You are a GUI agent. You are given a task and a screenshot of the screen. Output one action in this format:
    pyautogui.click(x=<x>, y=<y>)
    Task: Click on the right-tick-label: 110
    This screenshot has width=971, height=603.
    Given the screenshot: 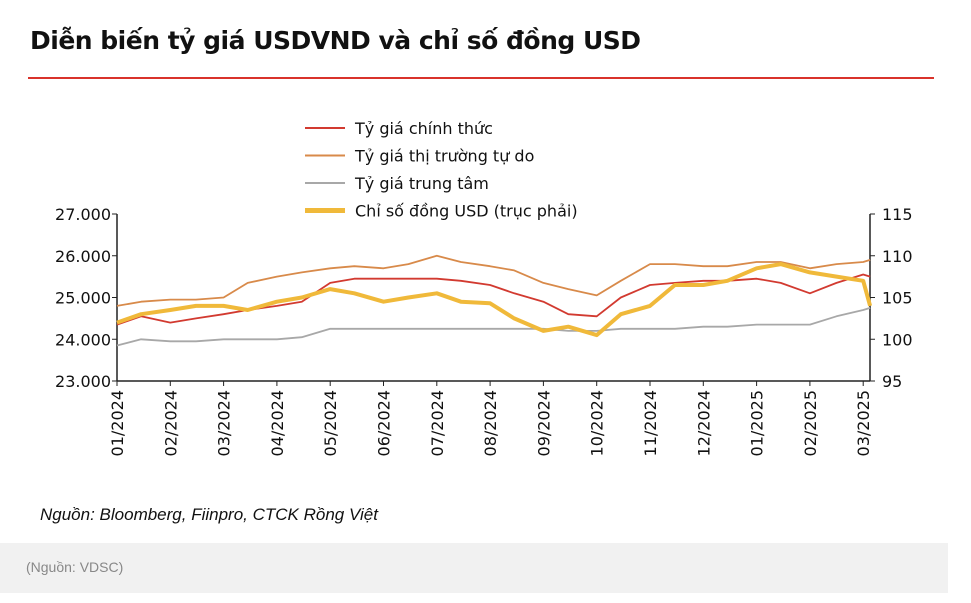 What is the action you would take?
    pyautogui.click(x=897, y=256)
    